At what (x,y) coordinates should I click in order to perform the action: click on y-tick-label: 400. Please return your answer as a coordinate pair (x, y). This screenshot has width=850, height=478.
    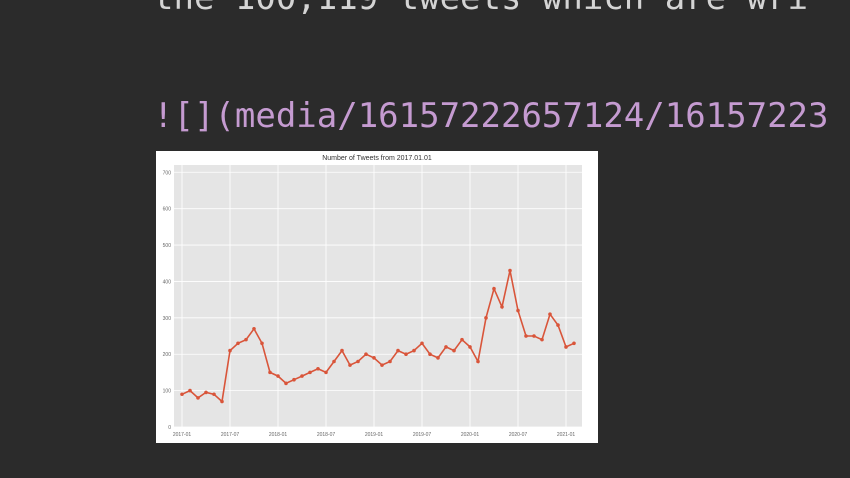
    Looking at the image, I should click on (167, 282).